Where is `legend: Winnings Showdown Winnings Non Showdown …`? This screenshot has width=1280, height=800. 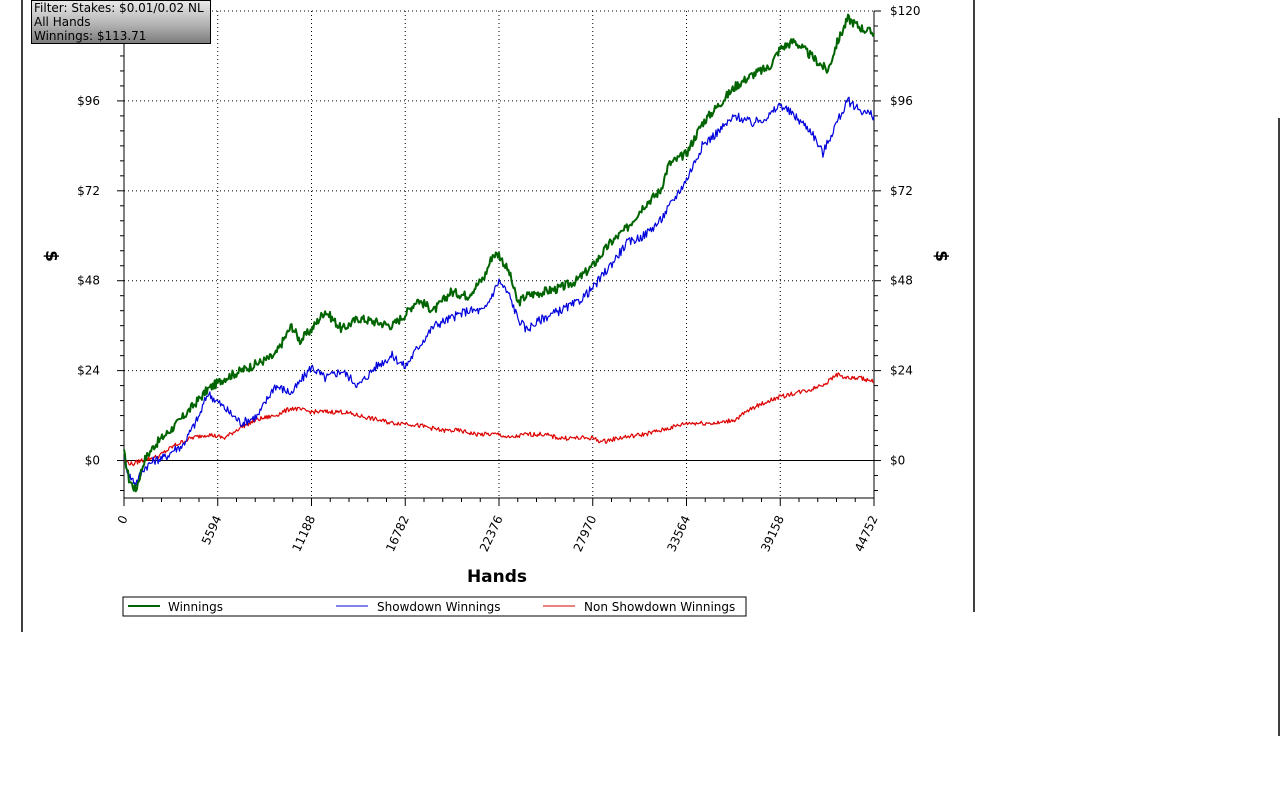 legend: Winnings Showdown Winnings Non Showdown … is located at coordinates (434, 606).